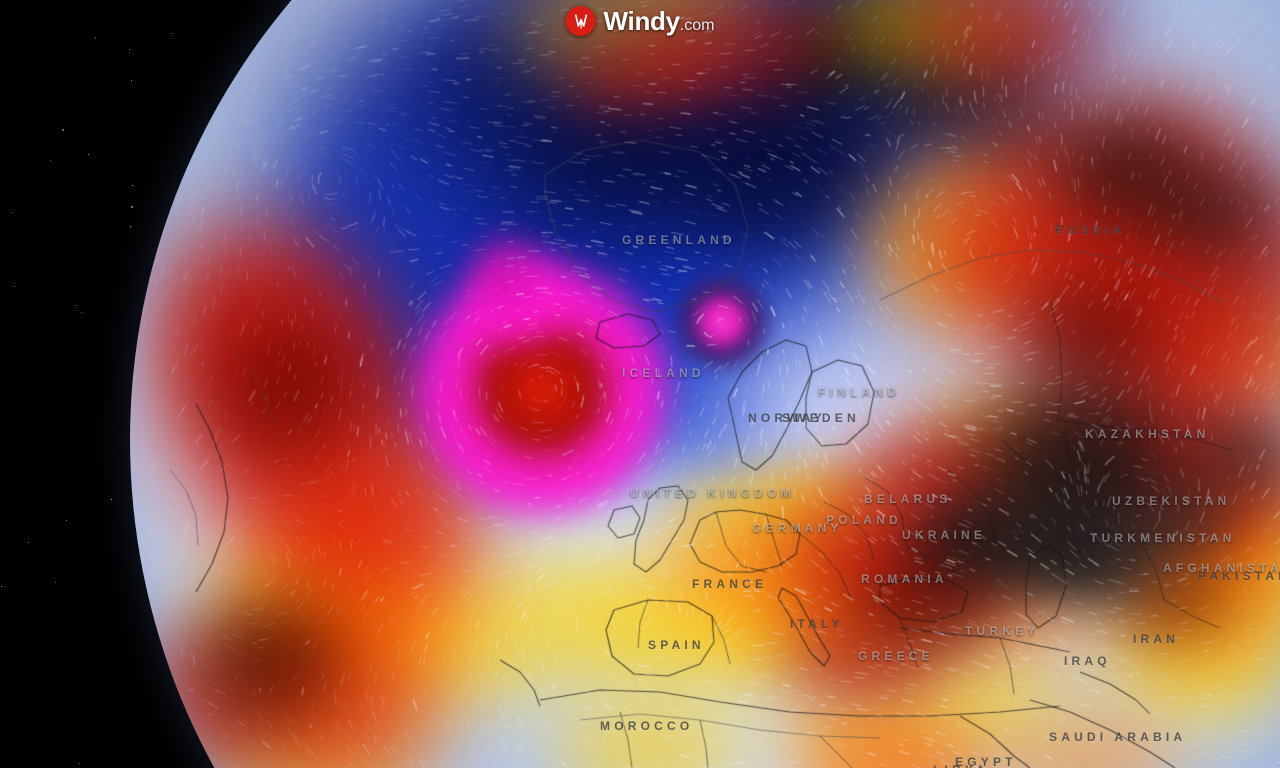  I want to click on brand-wordmark: Windy.com, so click(659, 21).